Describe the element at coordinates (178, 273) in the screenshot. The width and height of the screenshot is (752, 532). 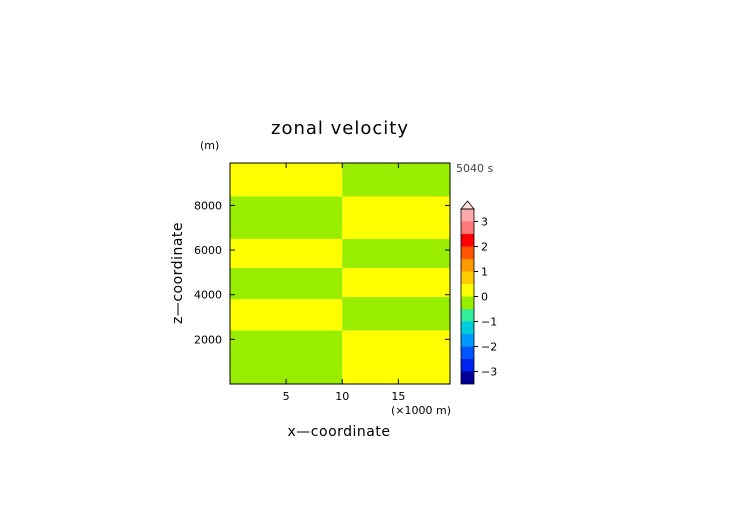
I see `y-axis-label: z—coordinate` at that location.